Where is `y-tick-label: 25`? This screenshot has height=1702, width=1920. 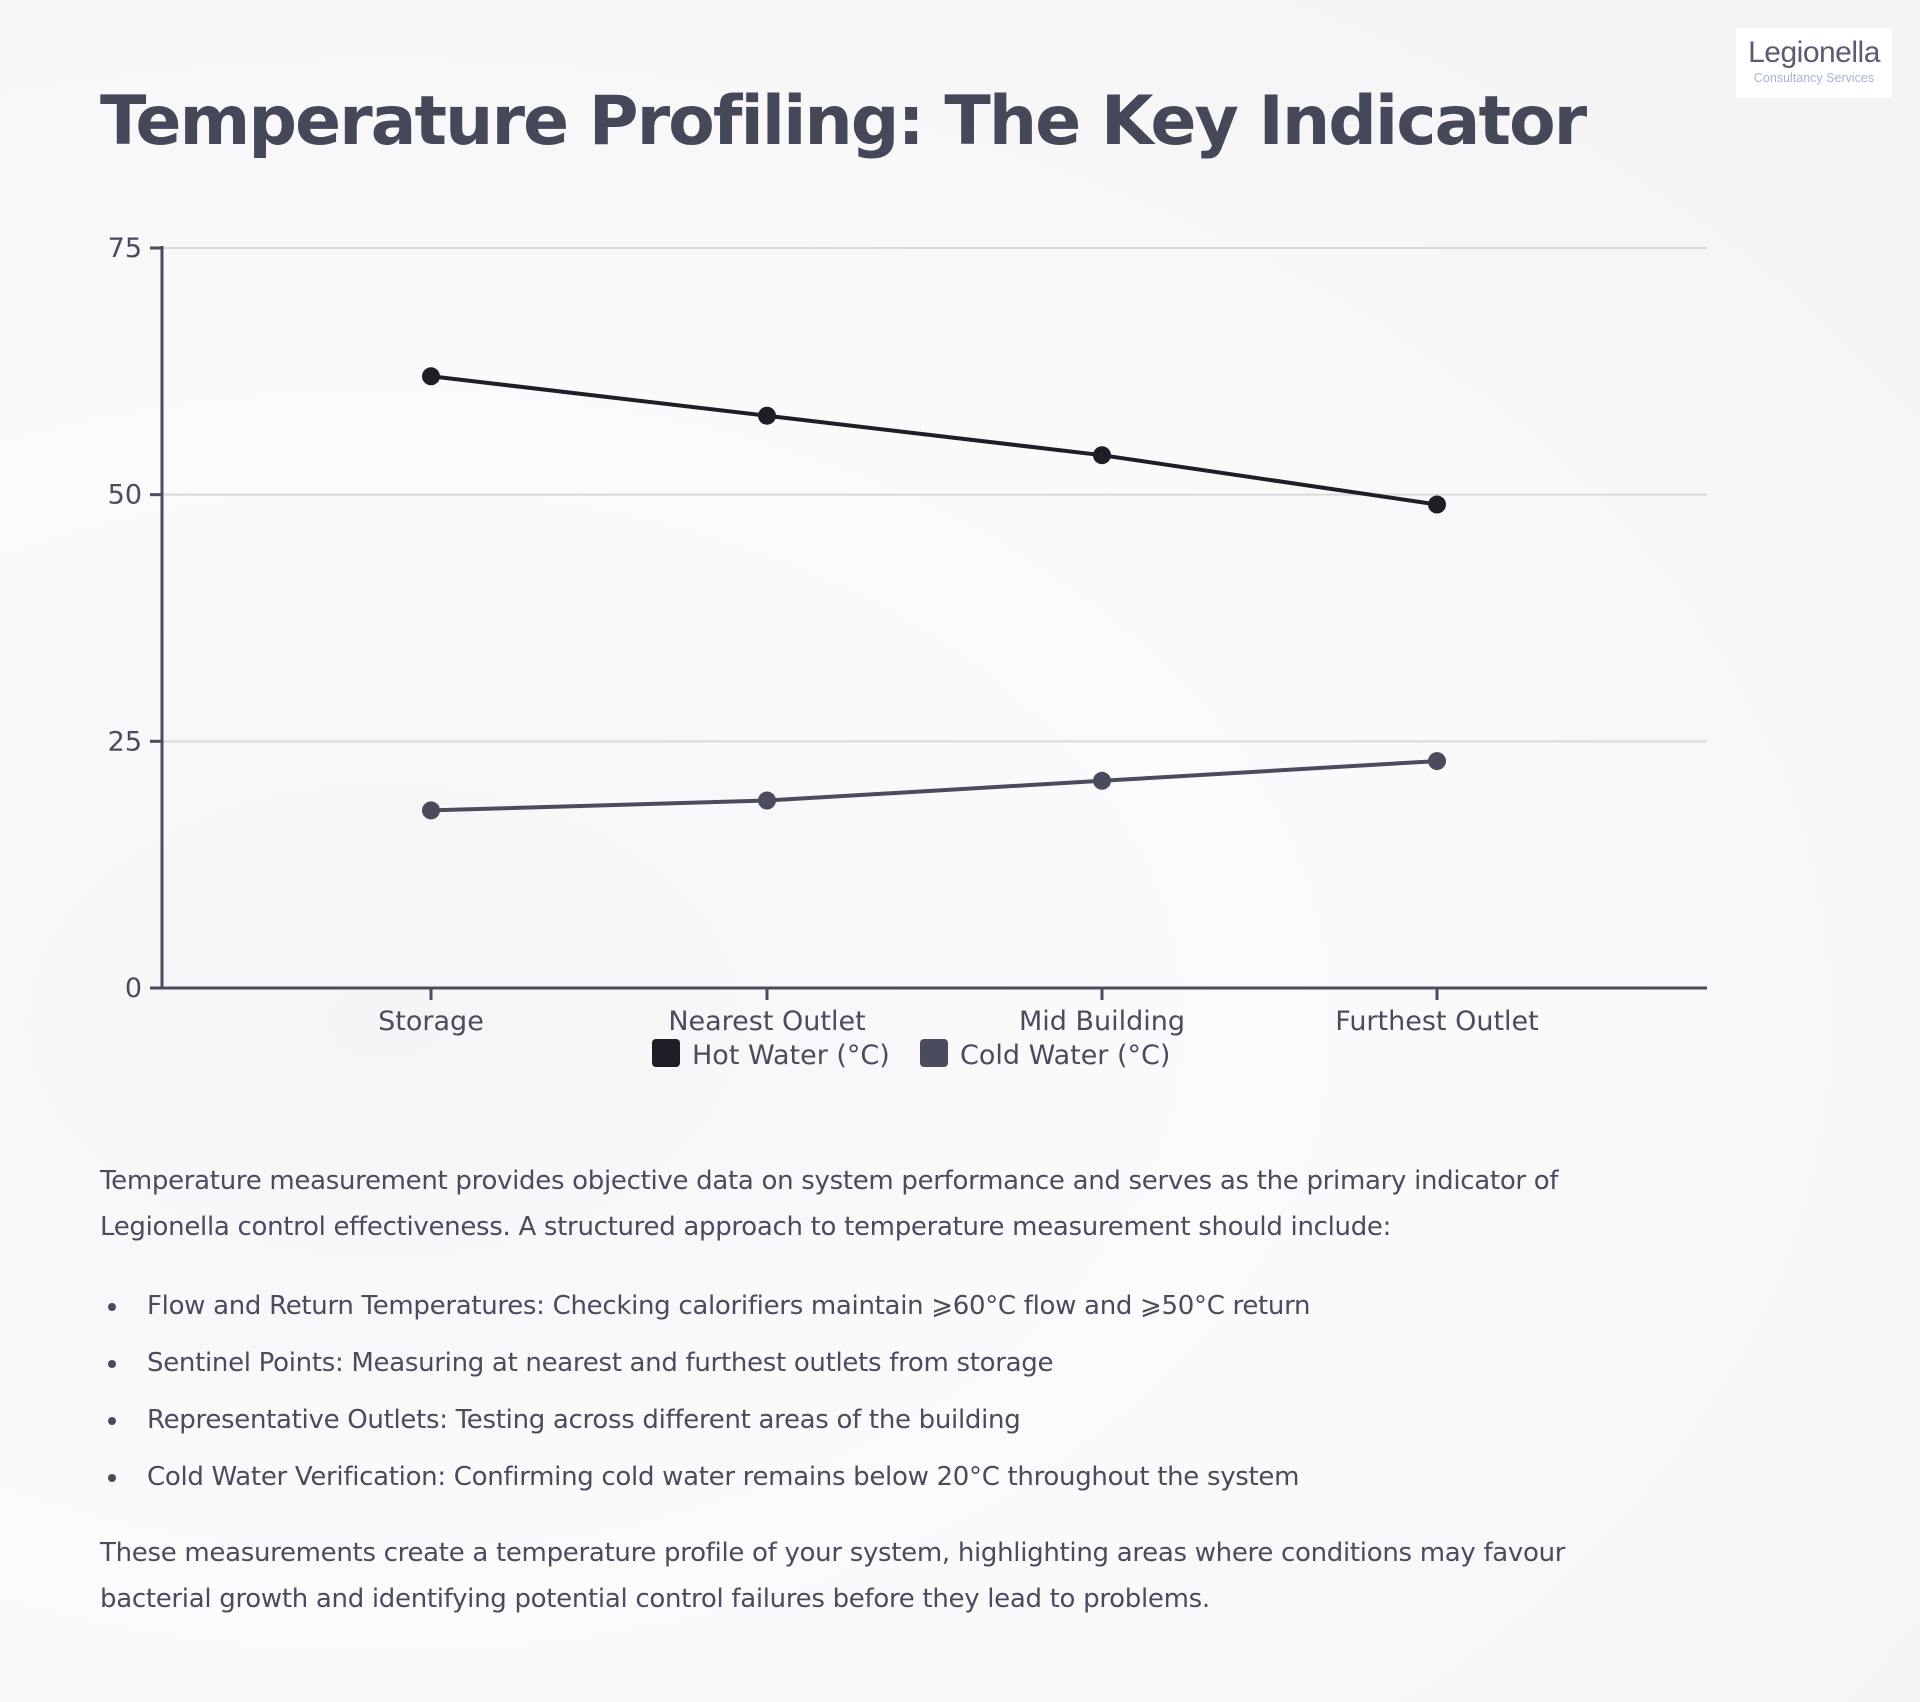 y-tick-label: 25 is located at coordinates (125, 741).